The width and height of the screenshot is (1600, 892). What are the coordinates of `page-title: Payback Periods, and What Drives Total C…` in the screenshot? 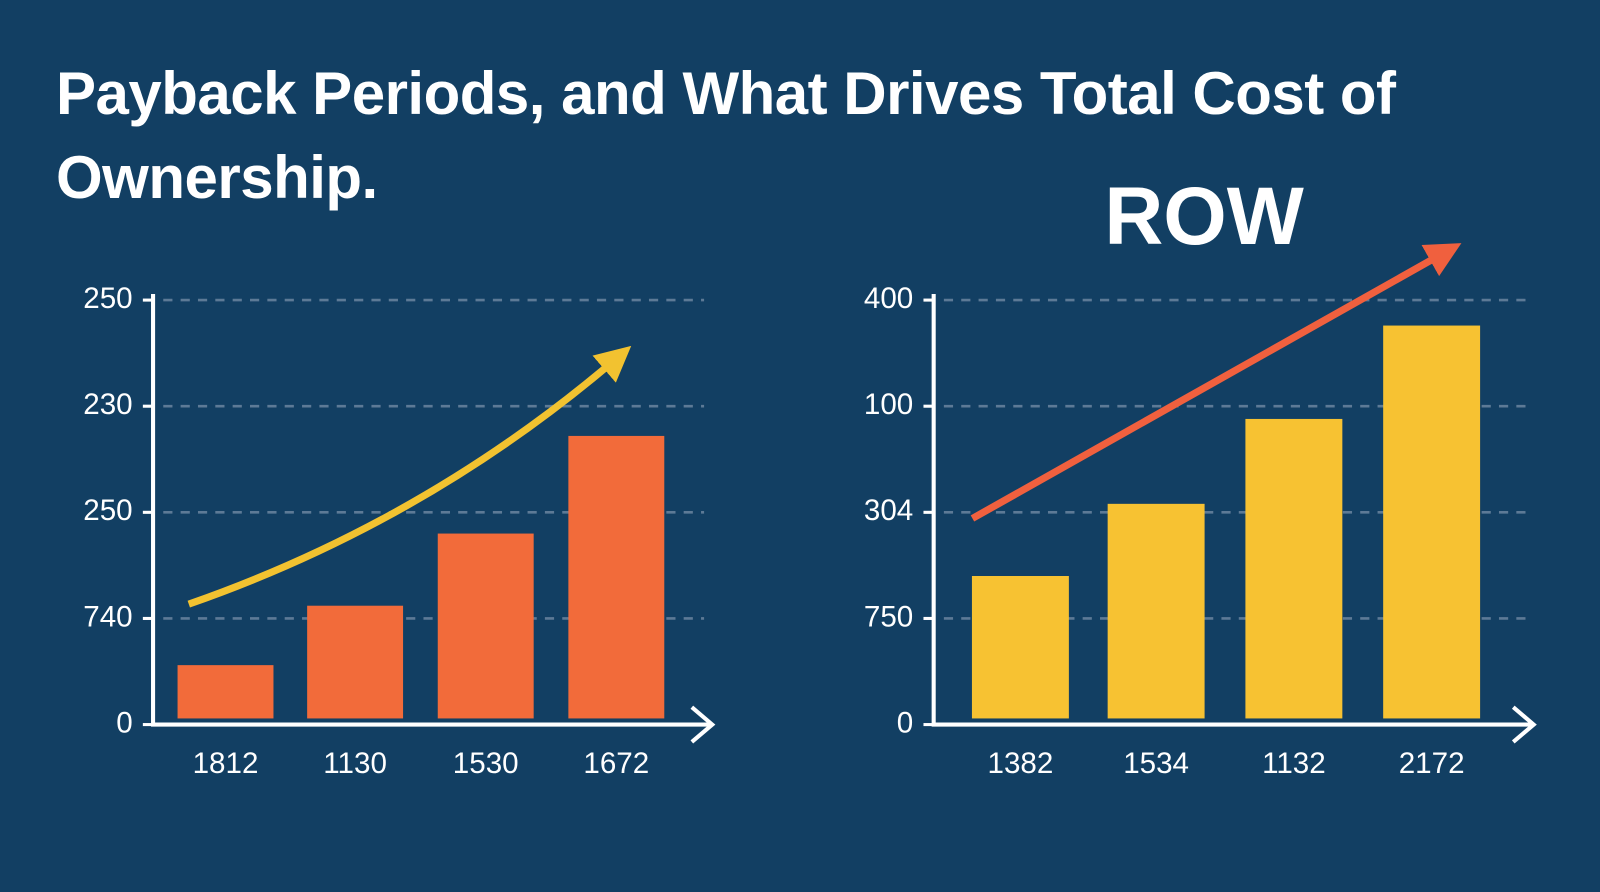 It's located at (726, 135).